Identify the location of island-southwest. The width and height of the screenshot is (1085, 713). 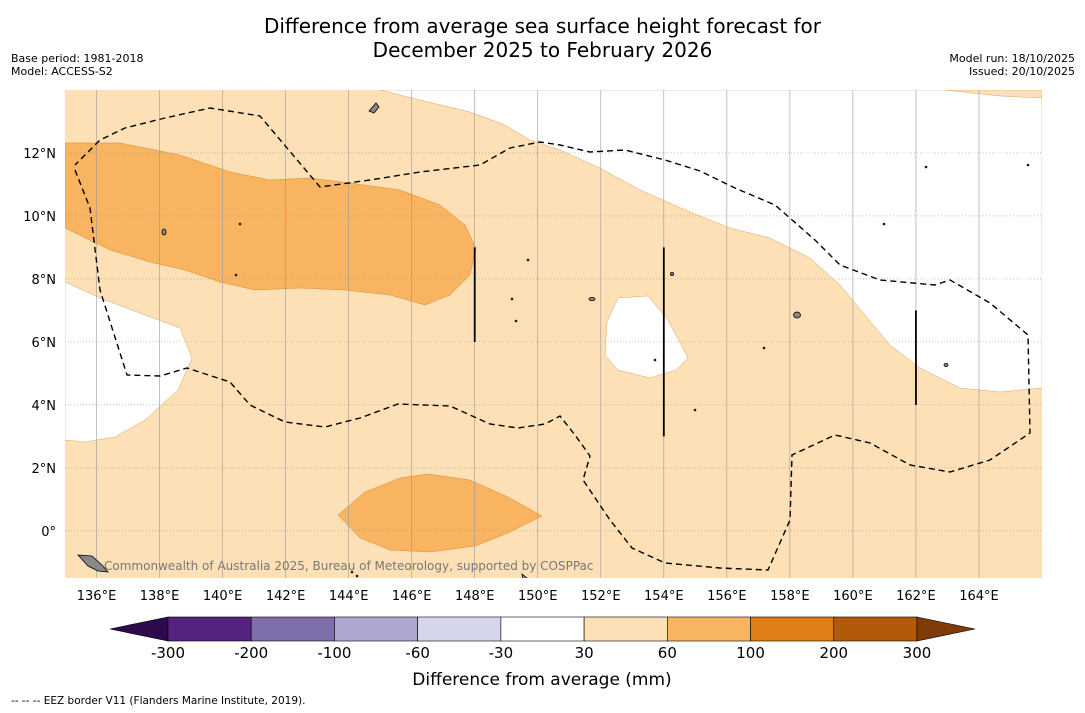
(93, 563).